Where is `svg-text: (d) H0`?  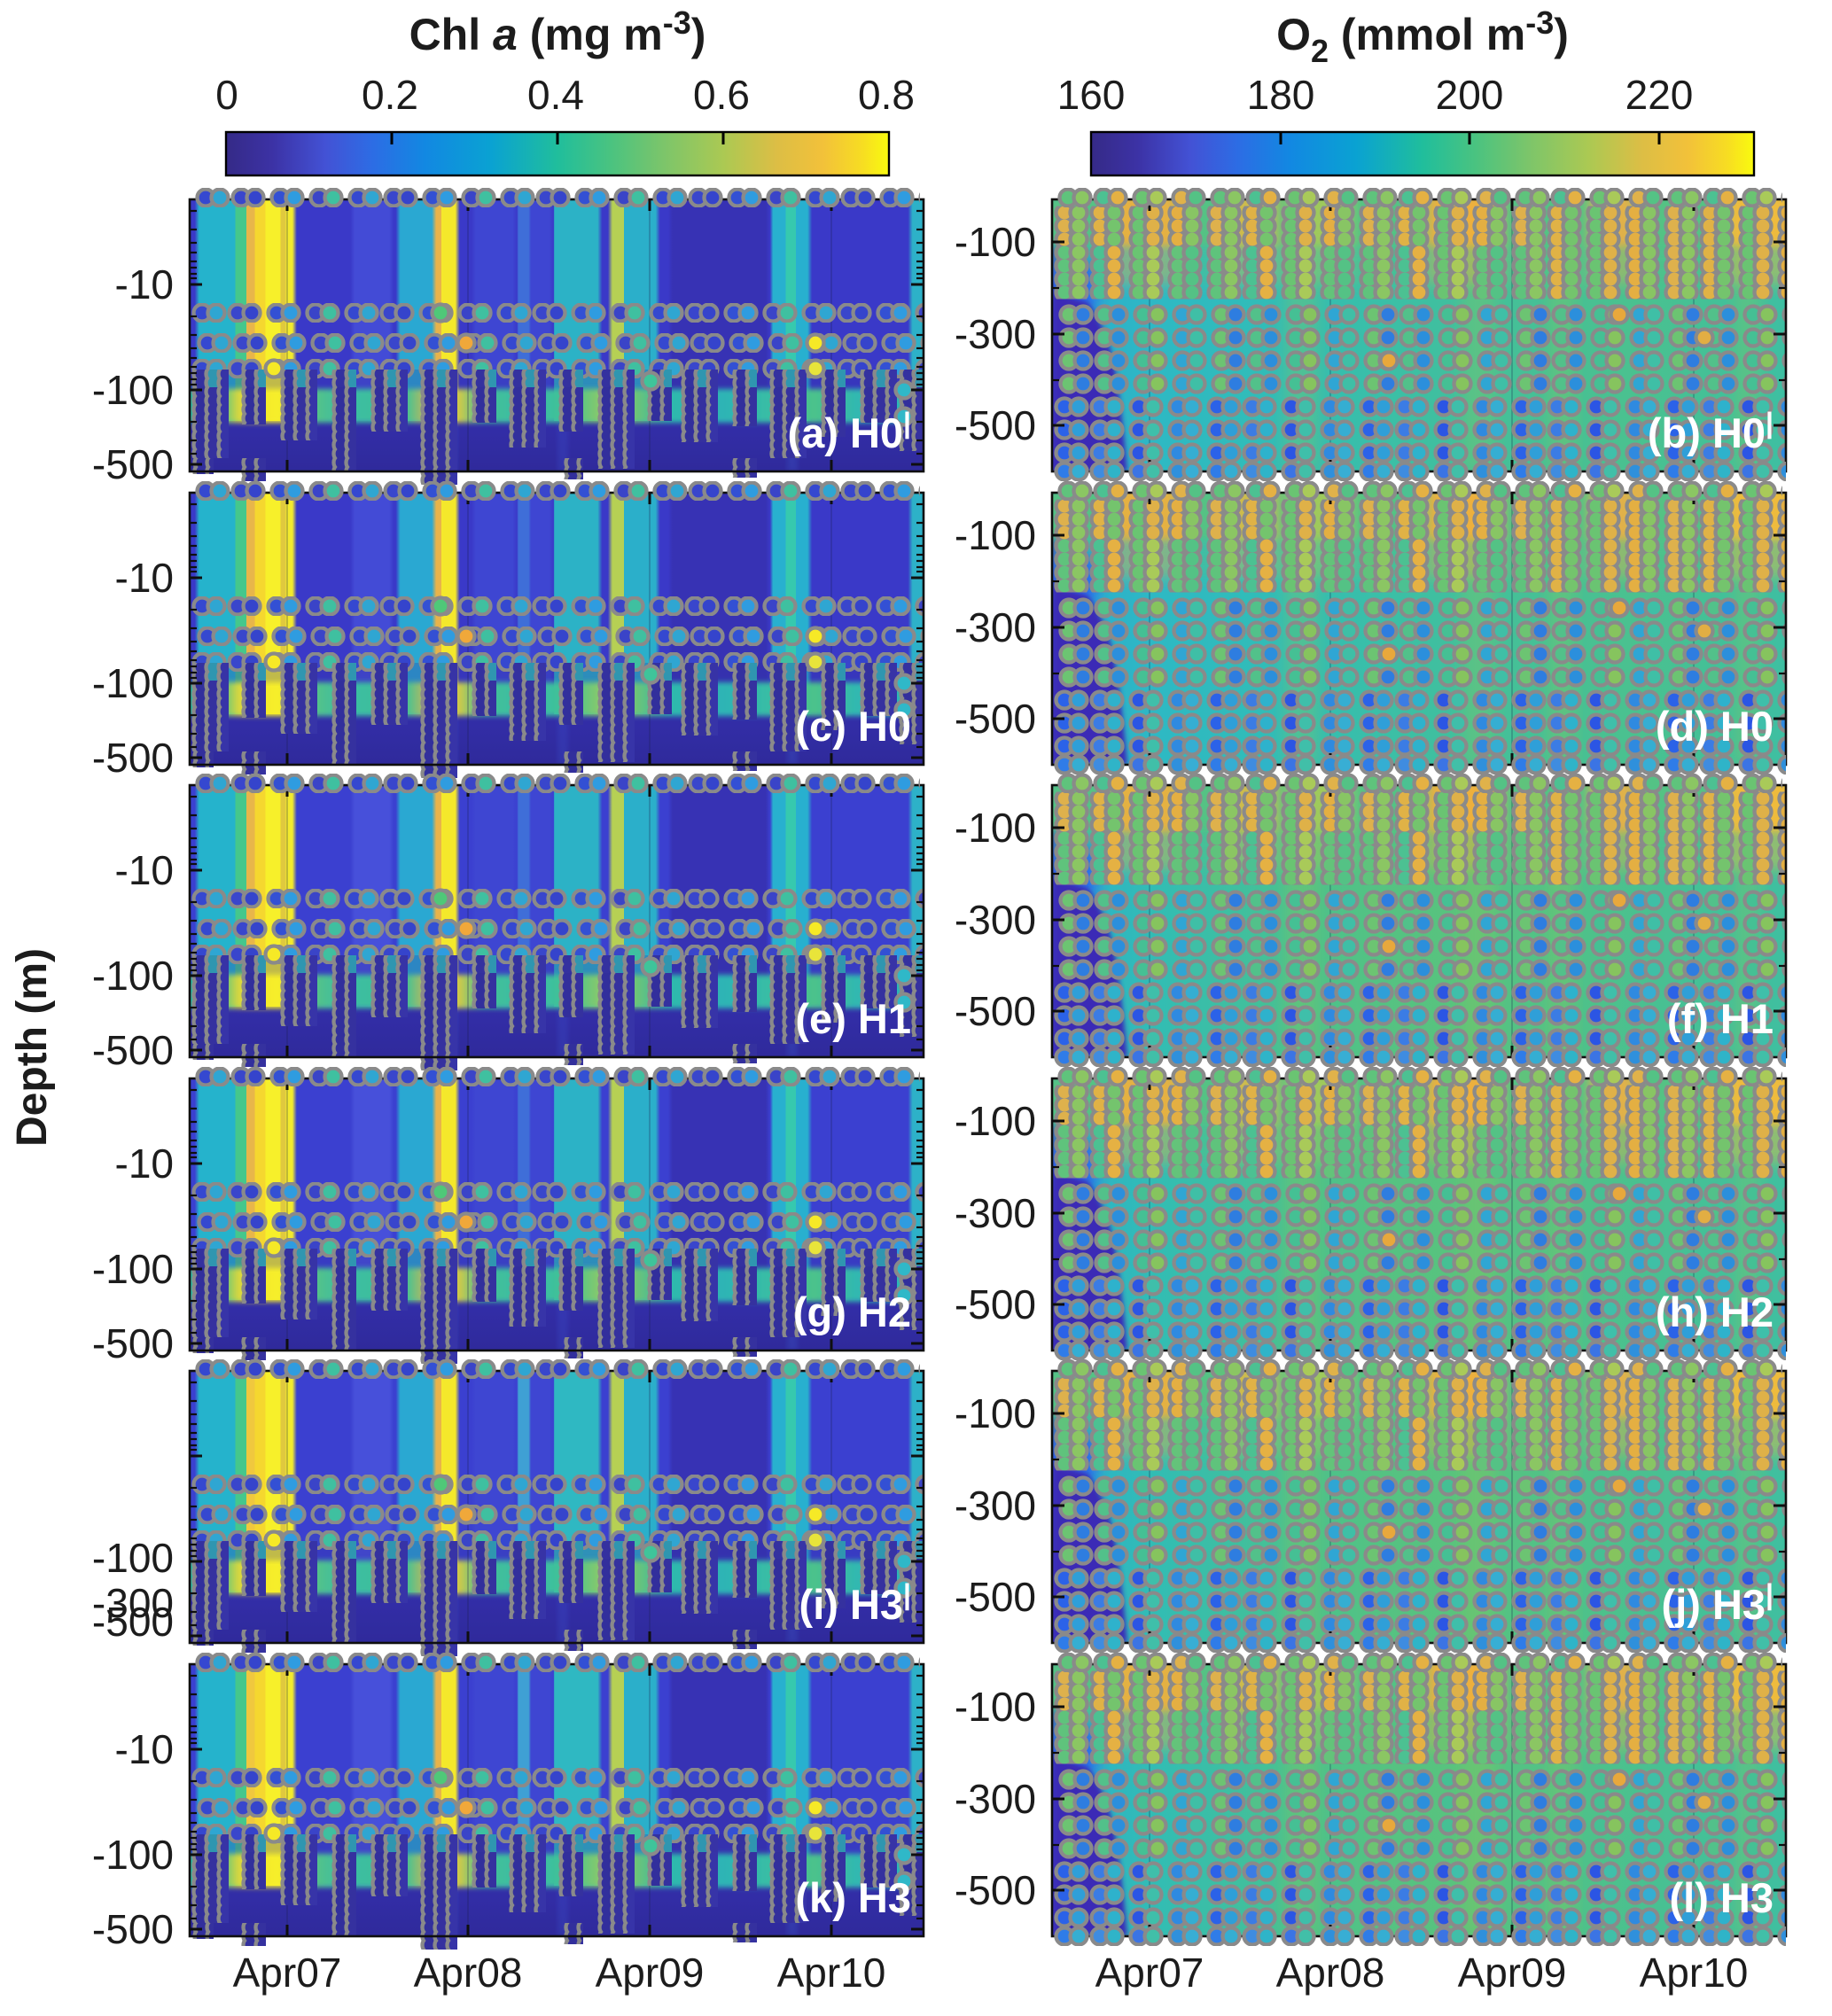
svg-text: (d) H0 is located at coordinates (1715, 727).